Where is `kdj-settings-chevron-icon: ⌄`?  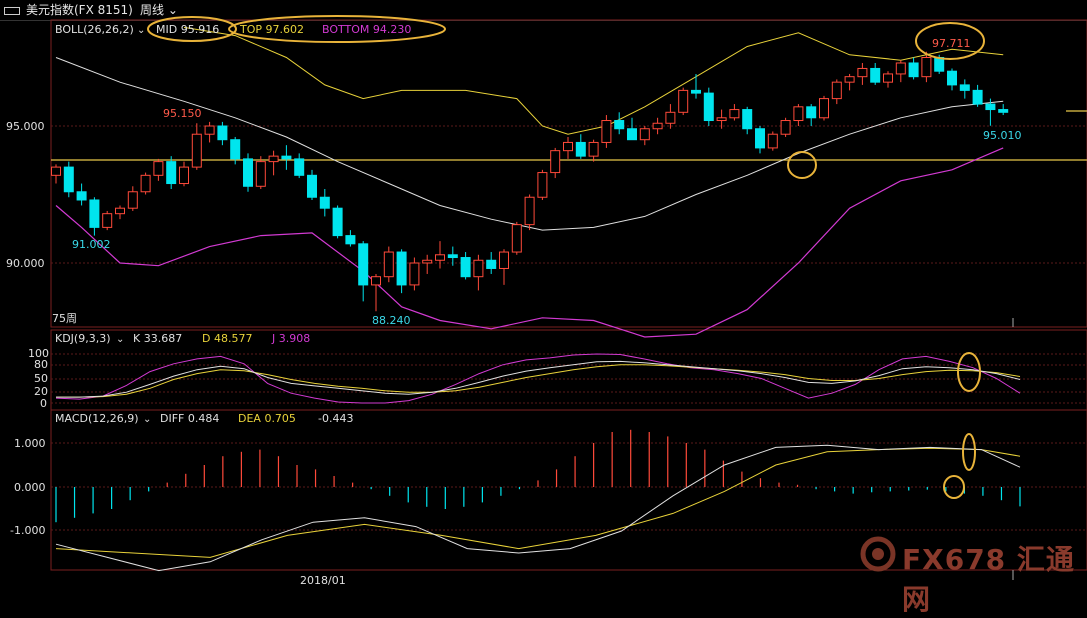 kdj-settings-chevron-icon: ⌄ is located at coordinates (120, 339).